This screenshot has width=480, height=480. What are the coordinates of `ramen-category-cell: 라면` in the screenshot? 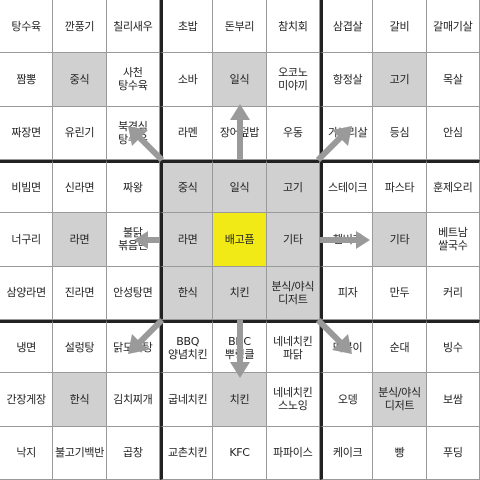 It's located at (80, 240).